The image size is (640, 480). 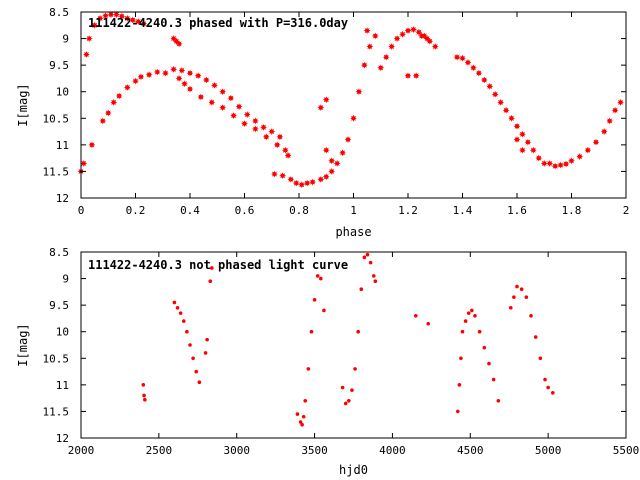 What do you see at coordinates (626, 210) in the screenshot?
I see `x-tick-label: 2` at bounding box center [626, 210].